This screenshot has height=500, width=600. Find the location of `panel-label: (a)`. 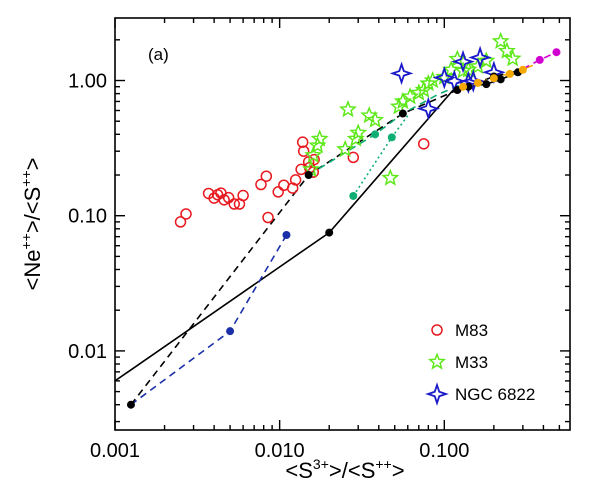

panel-label: (a) is located at coordinates (158, 54).